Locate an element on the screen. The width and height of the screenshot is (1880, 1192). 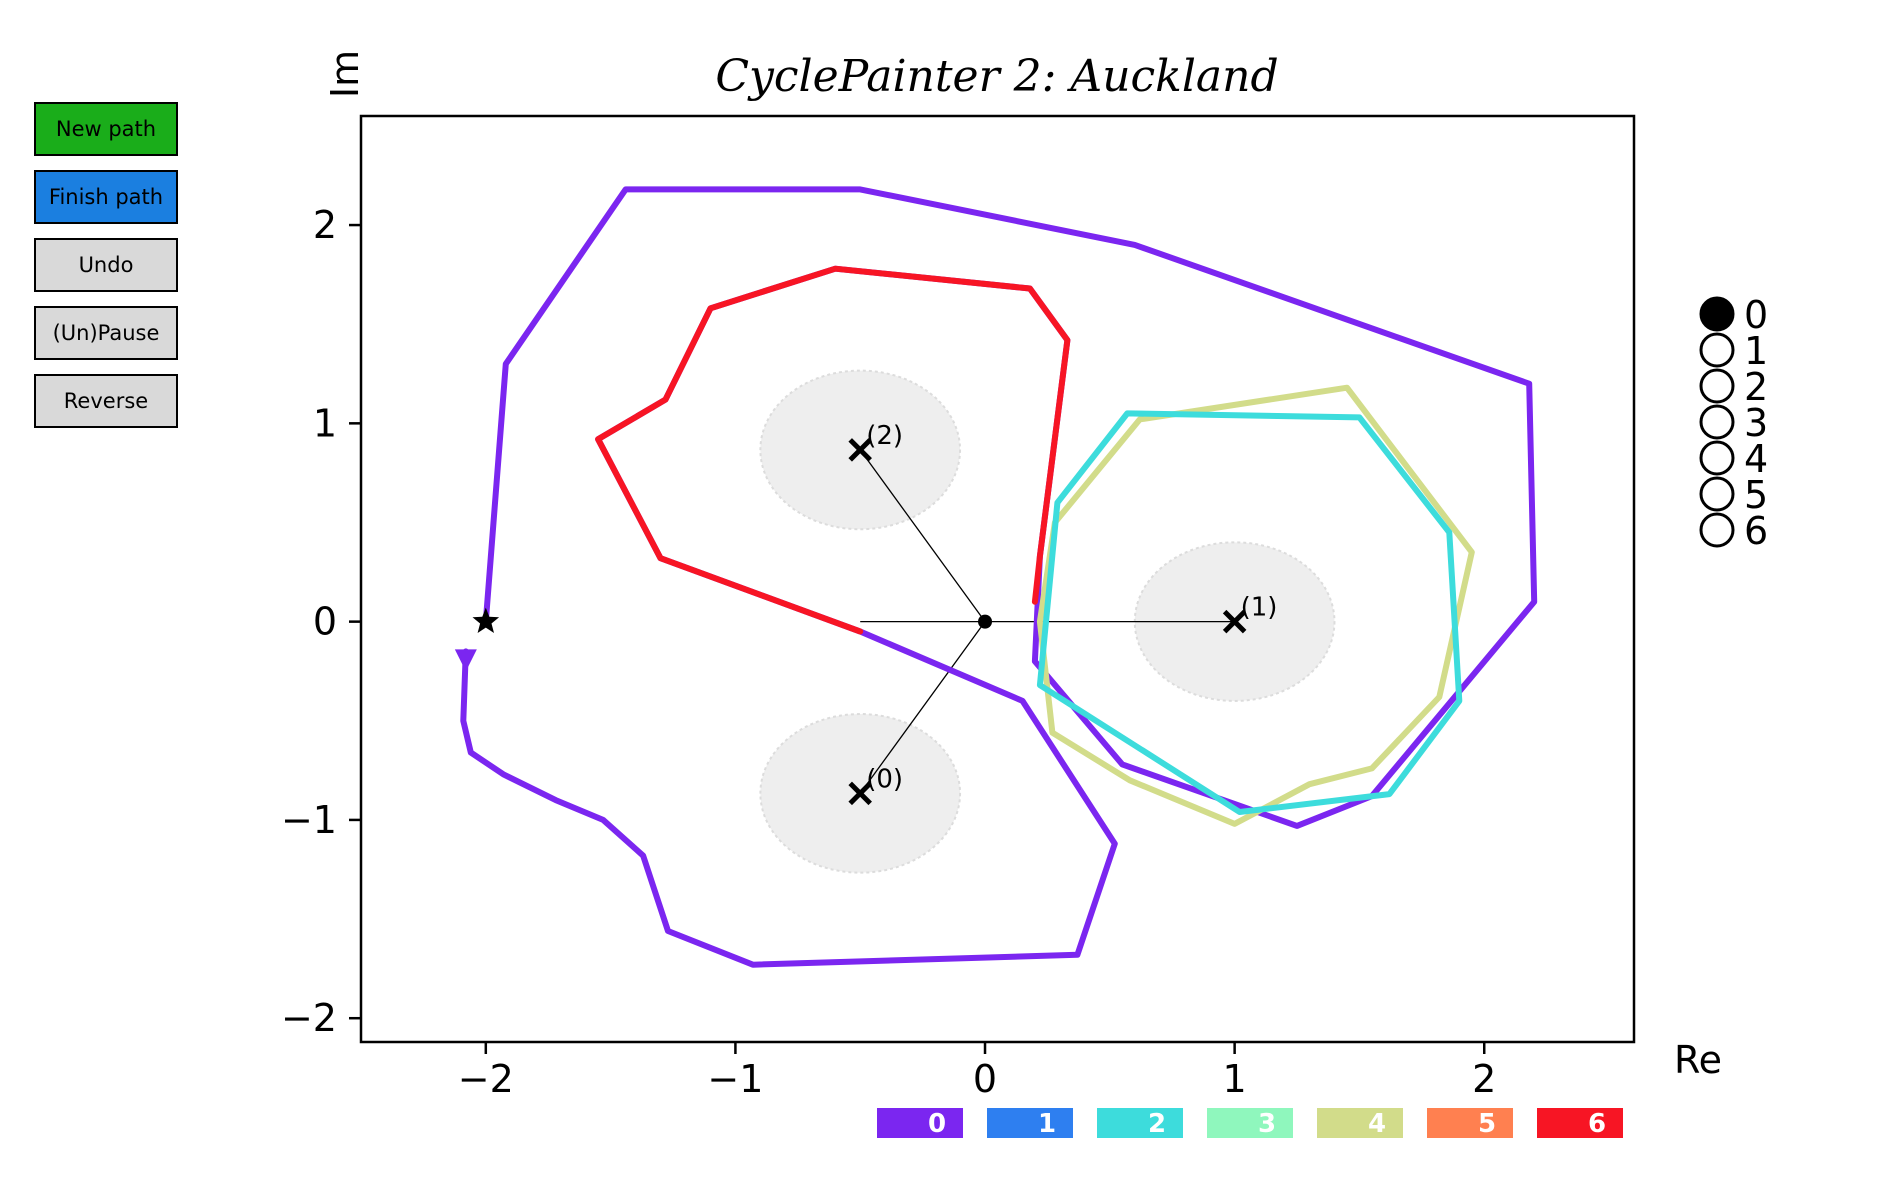
reverse-button: Reverse is located at coordinates (106, 401).